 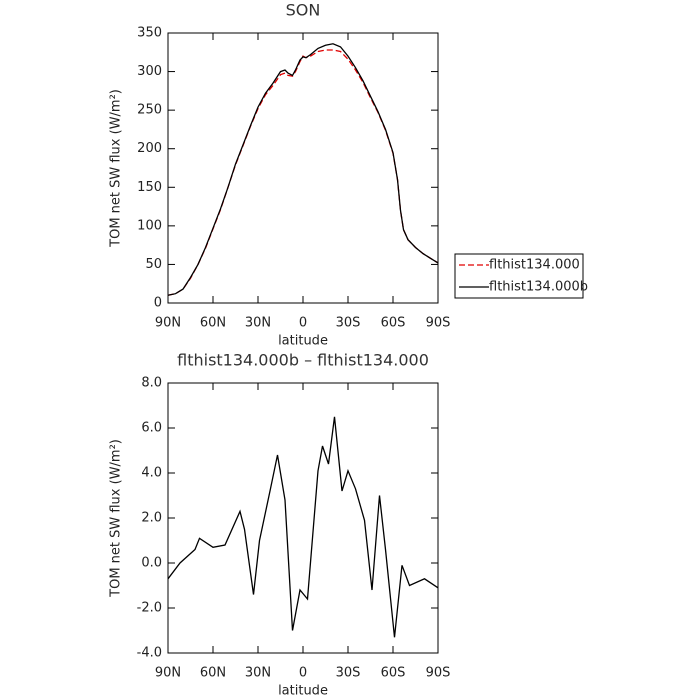 I want to click on y-tick-label: 8.0, so click(x=151, y=383).